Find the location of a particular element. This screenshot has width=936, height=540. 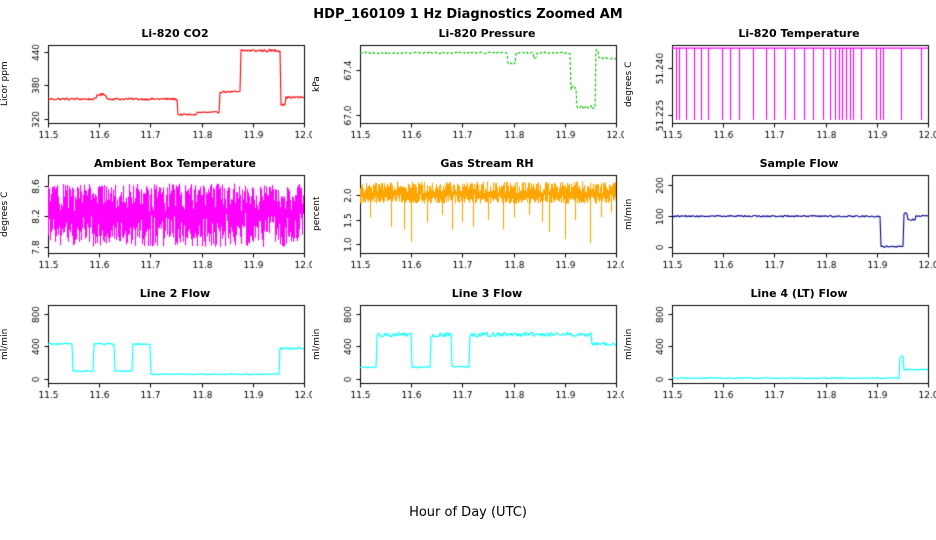

panel-title: Gas Stream RH is located at coordinates (487, 163).